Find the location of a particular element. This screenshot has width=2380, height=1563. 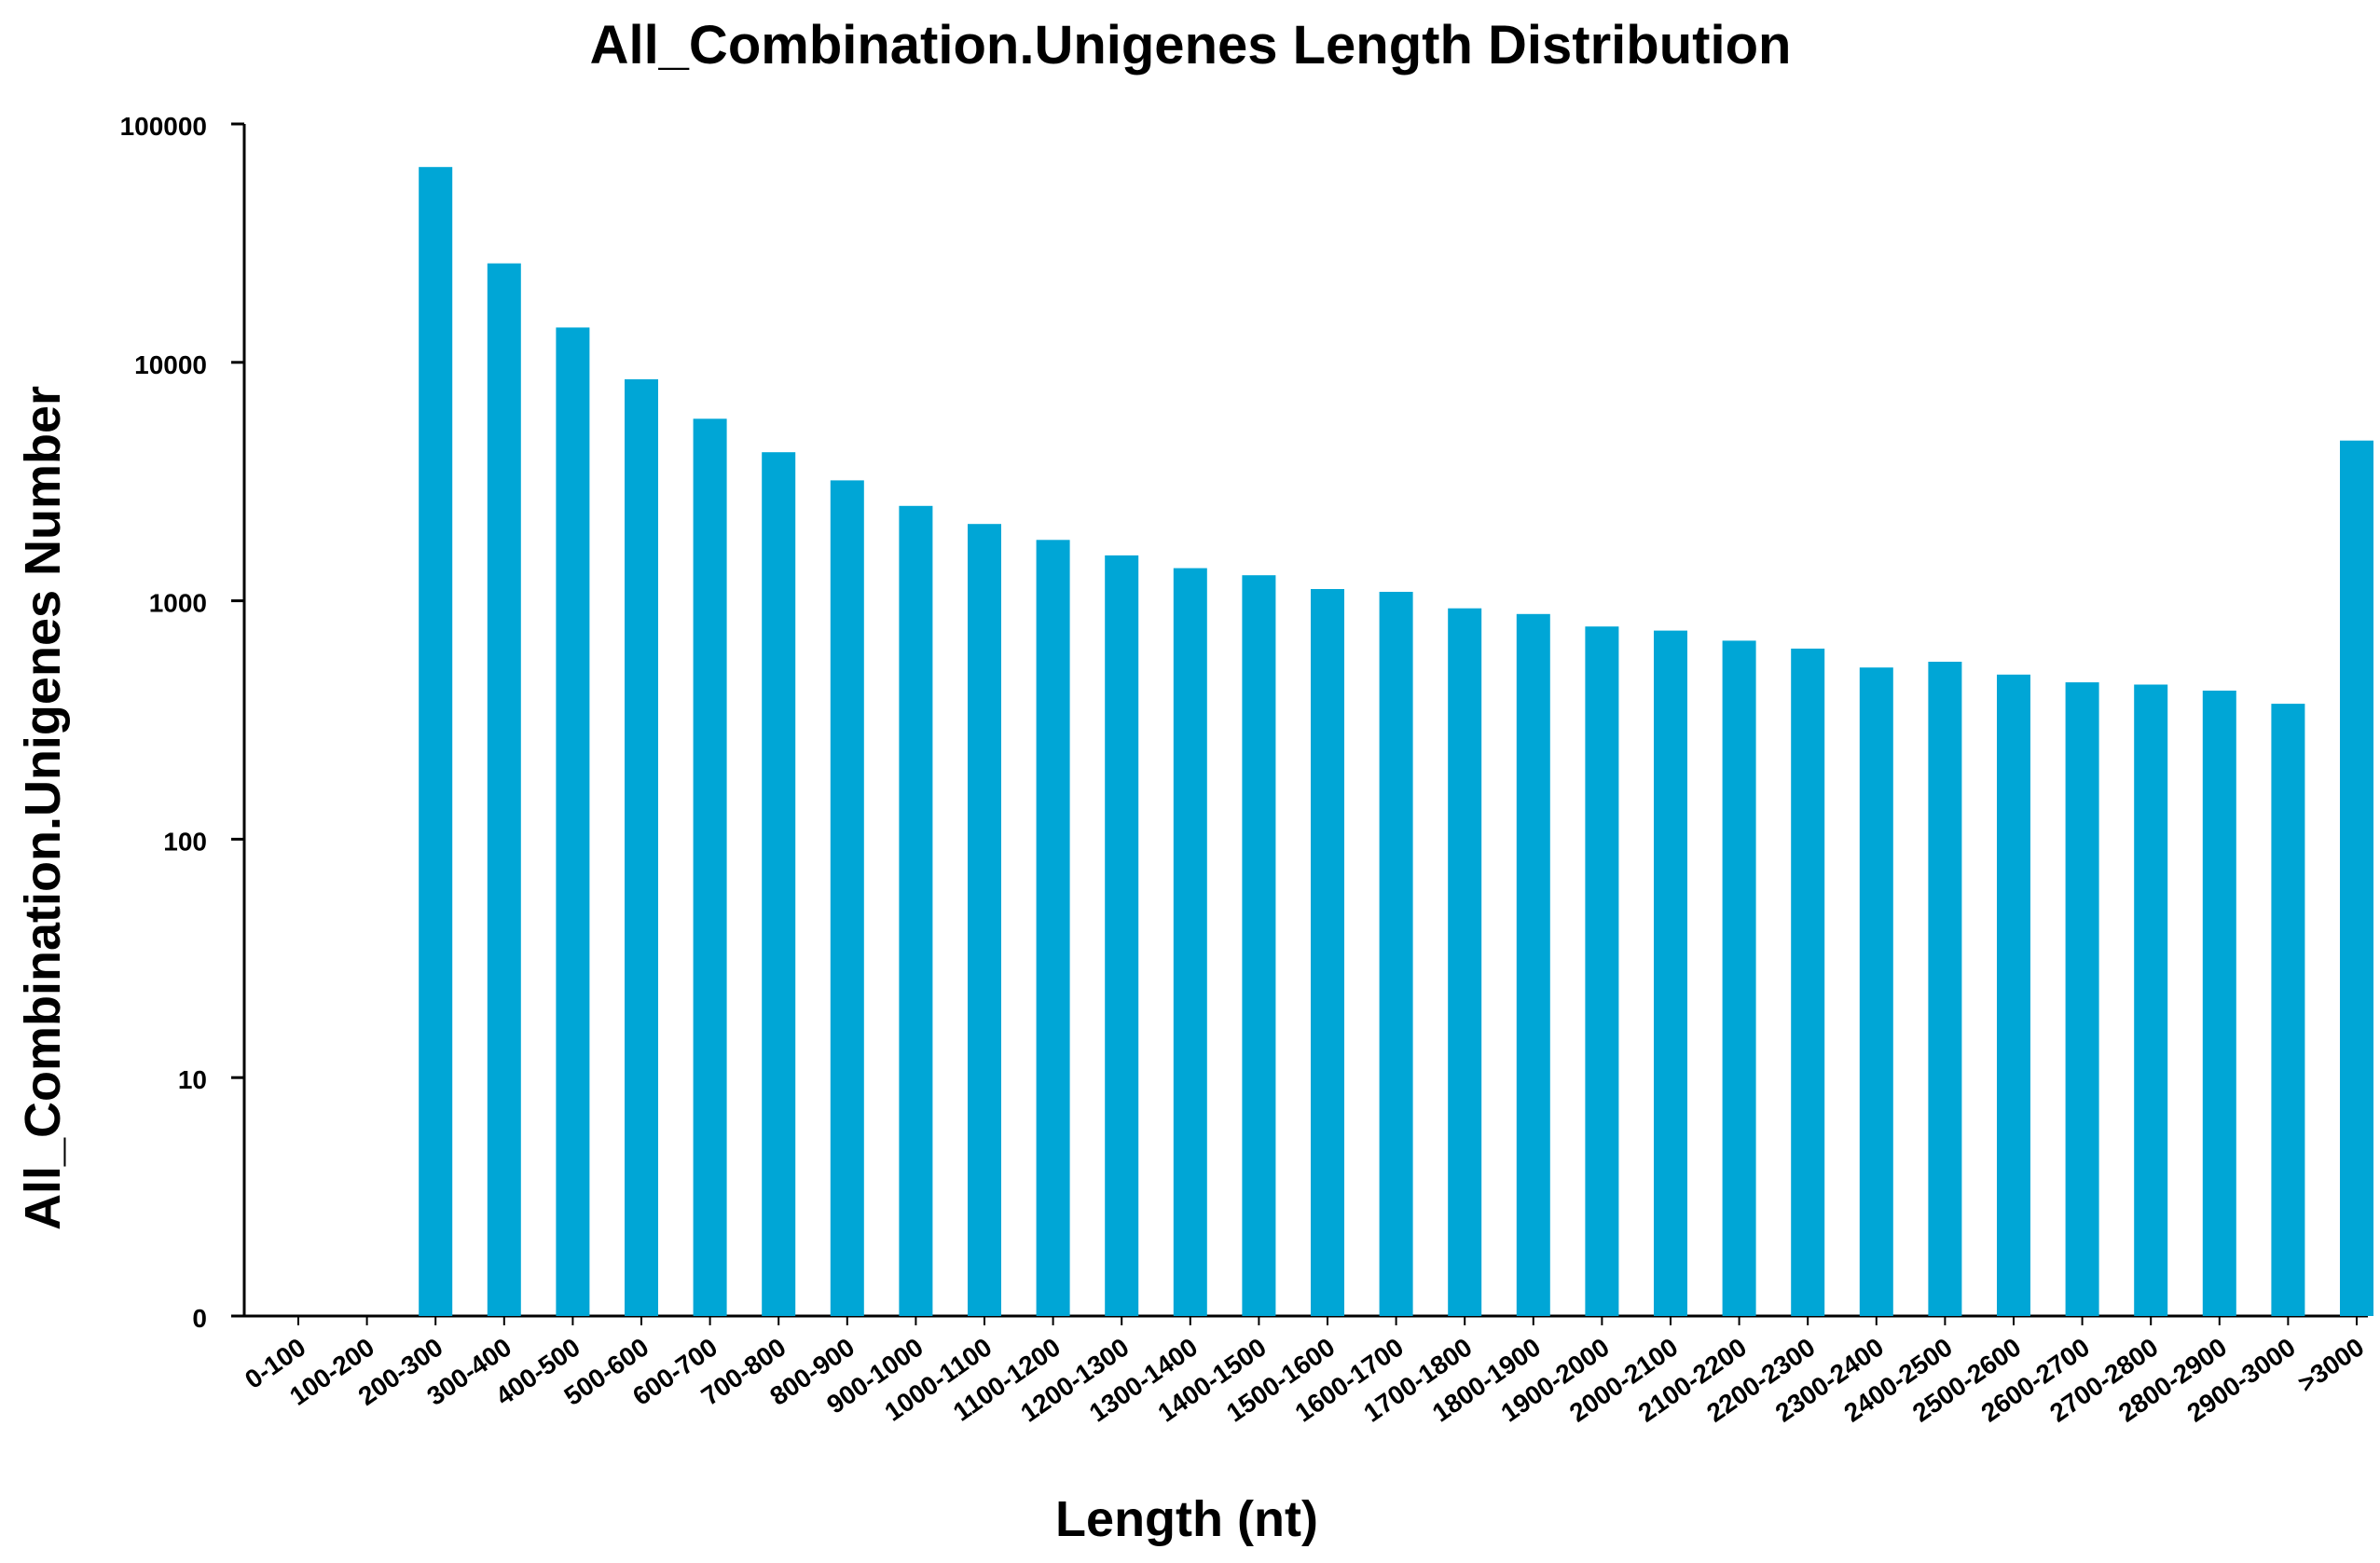

y-tick-label: 100000 is located at coordinates (163, 126).